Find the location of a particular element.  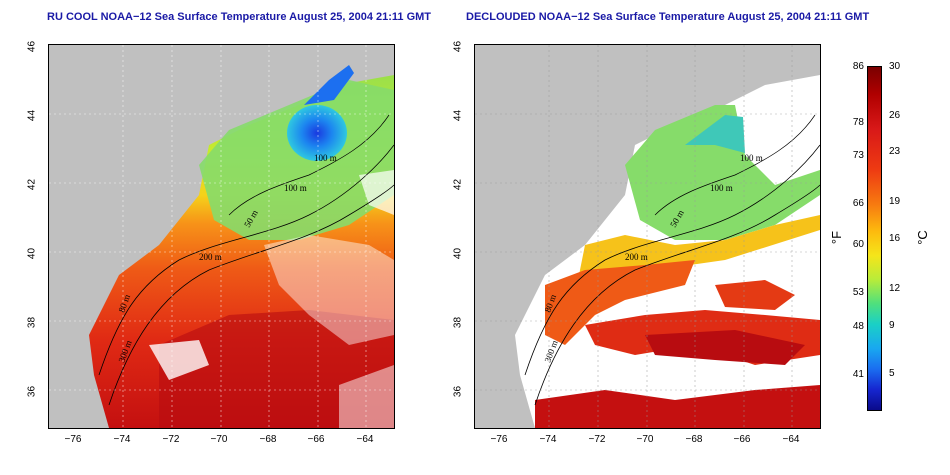

colorbar-celsius-label: 26 is located at coordinates (895, 115).